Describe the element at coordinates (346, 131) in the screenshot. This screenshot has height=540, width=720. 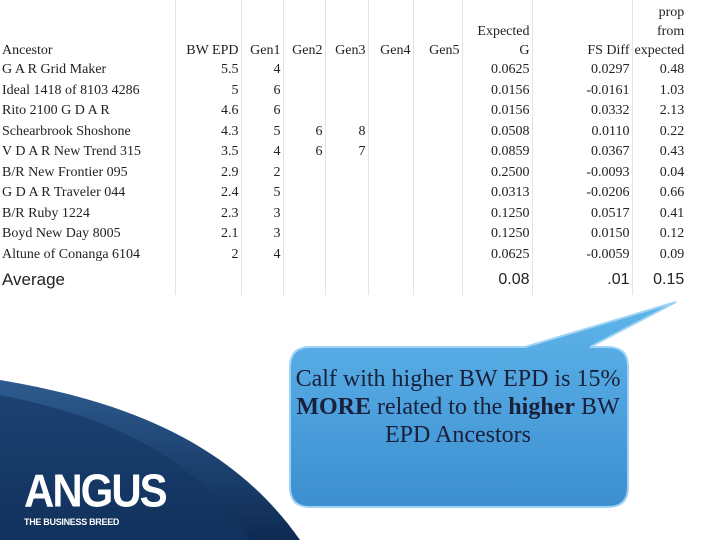
I see `table-cell: 8` at that location.